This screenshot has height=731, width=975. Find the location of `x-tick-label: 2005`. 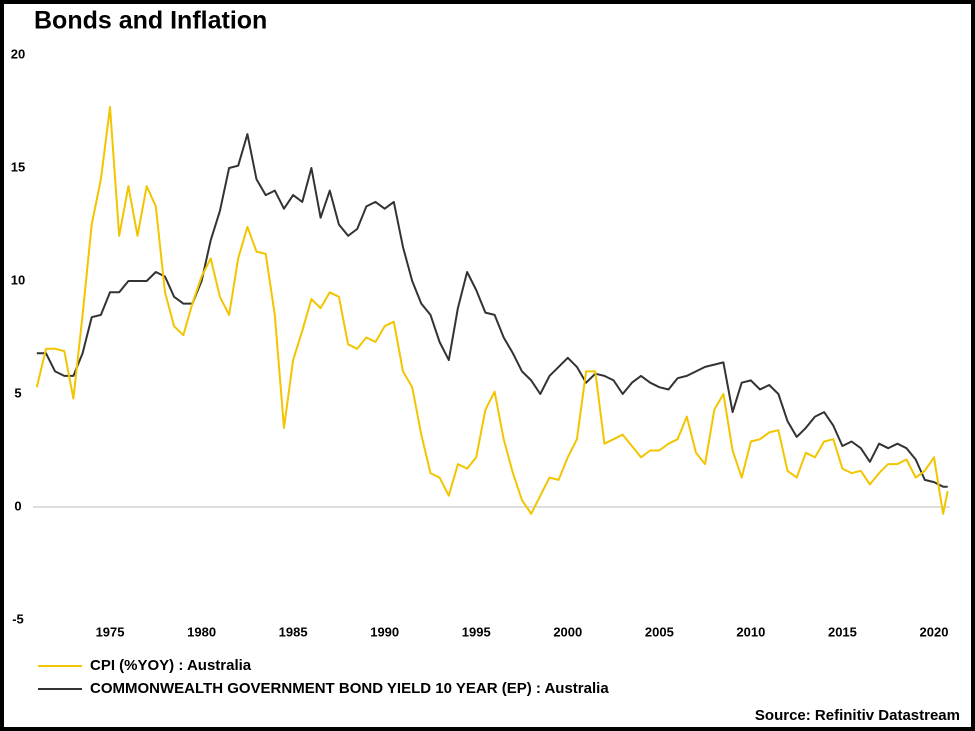

x-tick-label: 2005 is located at coordinates (659, 631).